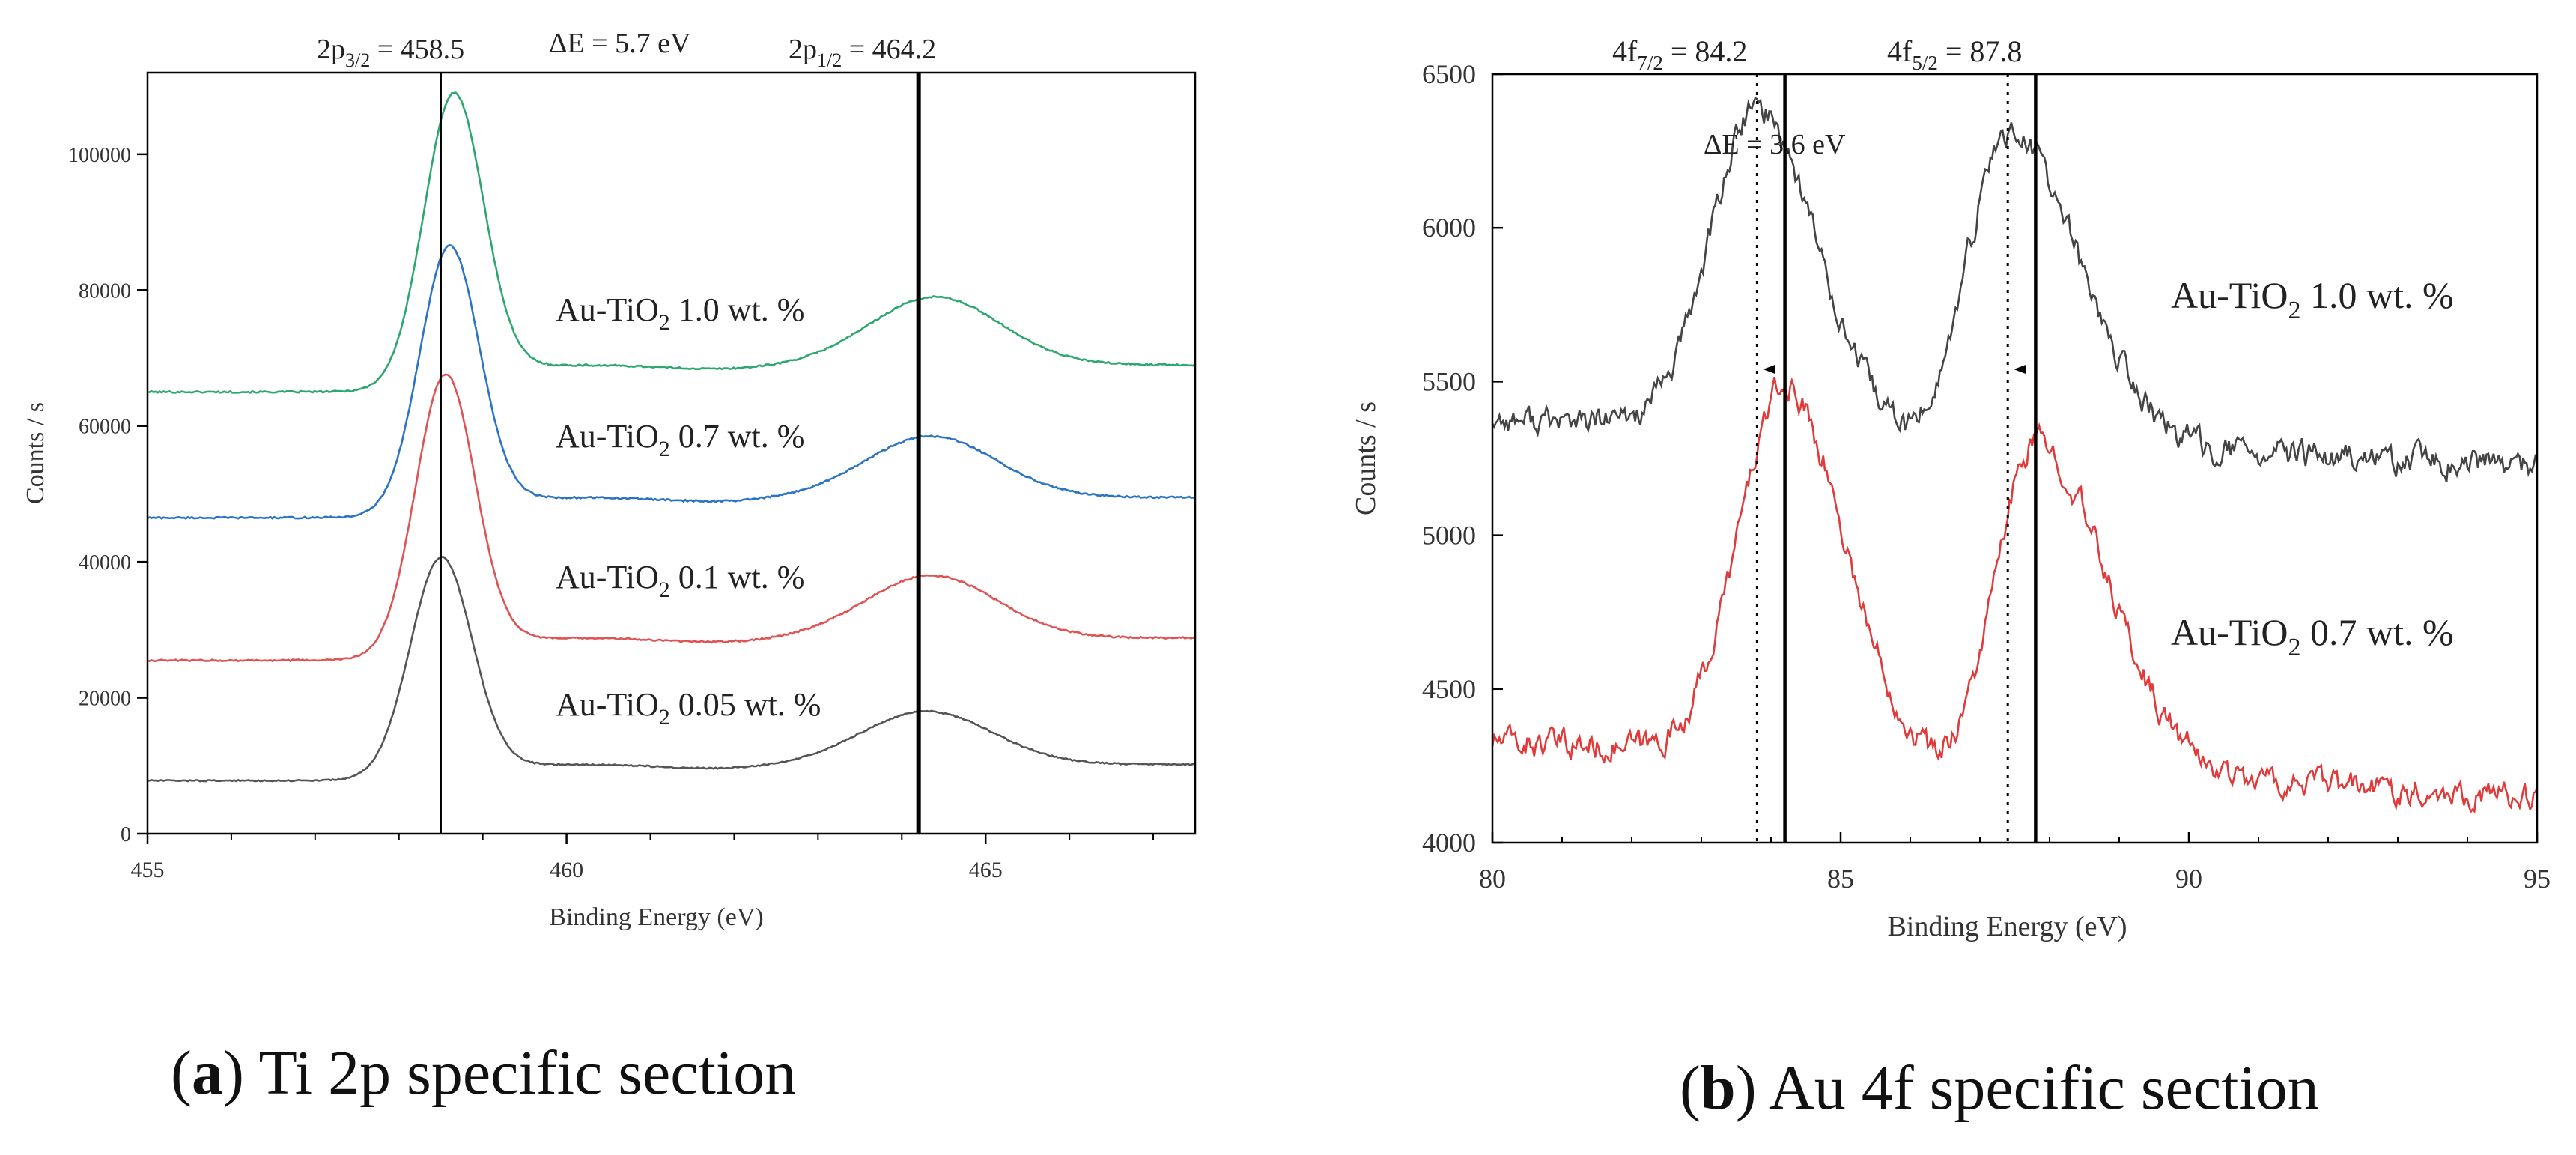 This screenshot has width=2576, height=1155. Describe the element at coordinates (35, 453) in the screenshot. I see `y-axis-label-a: Counts / s` at that location.